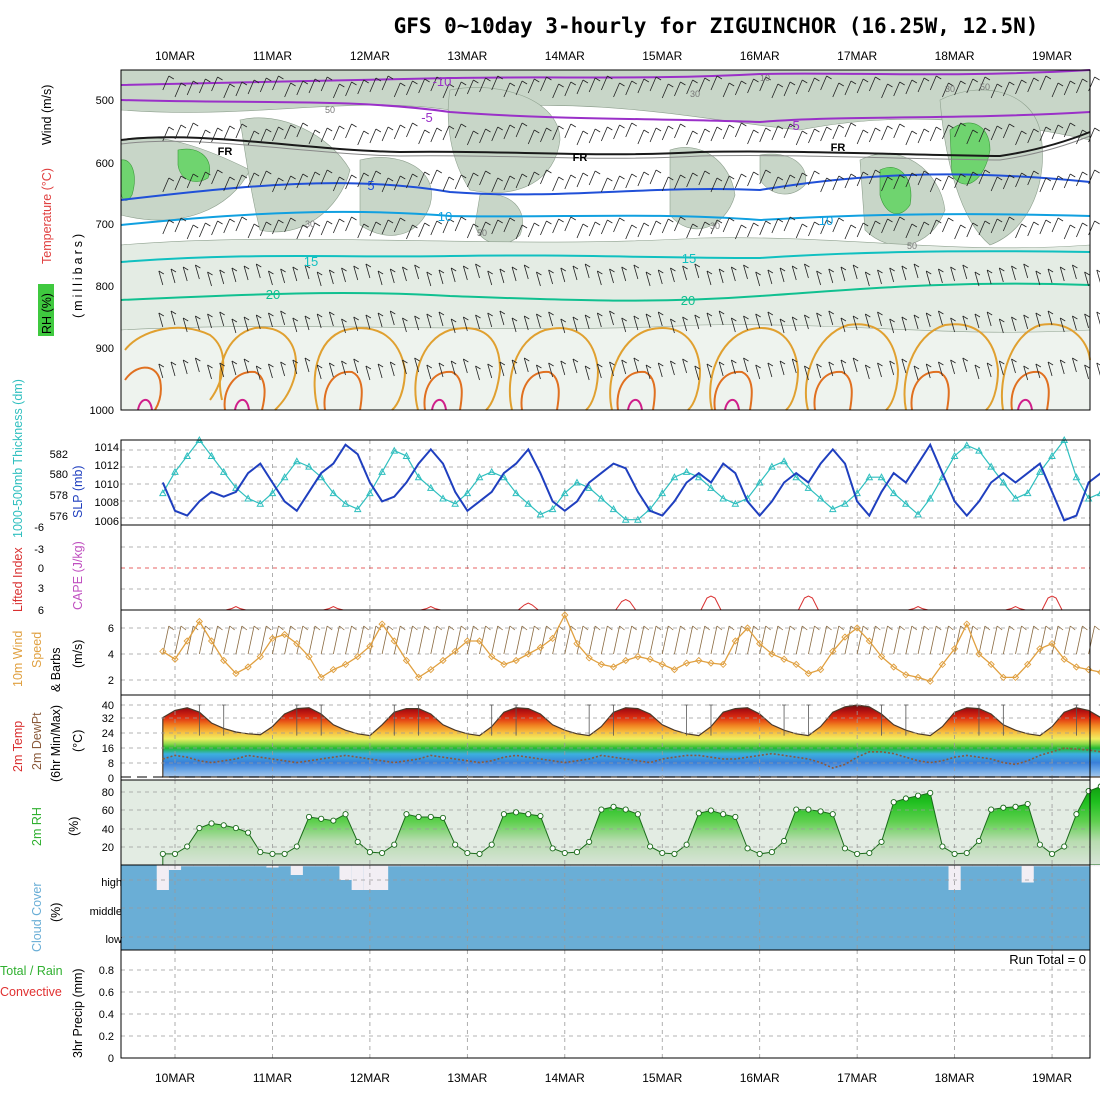 The width and height of the screenshot is (1100, 1100). I want to click on date-top-14MAR: 14MAR, so click(565, 56).